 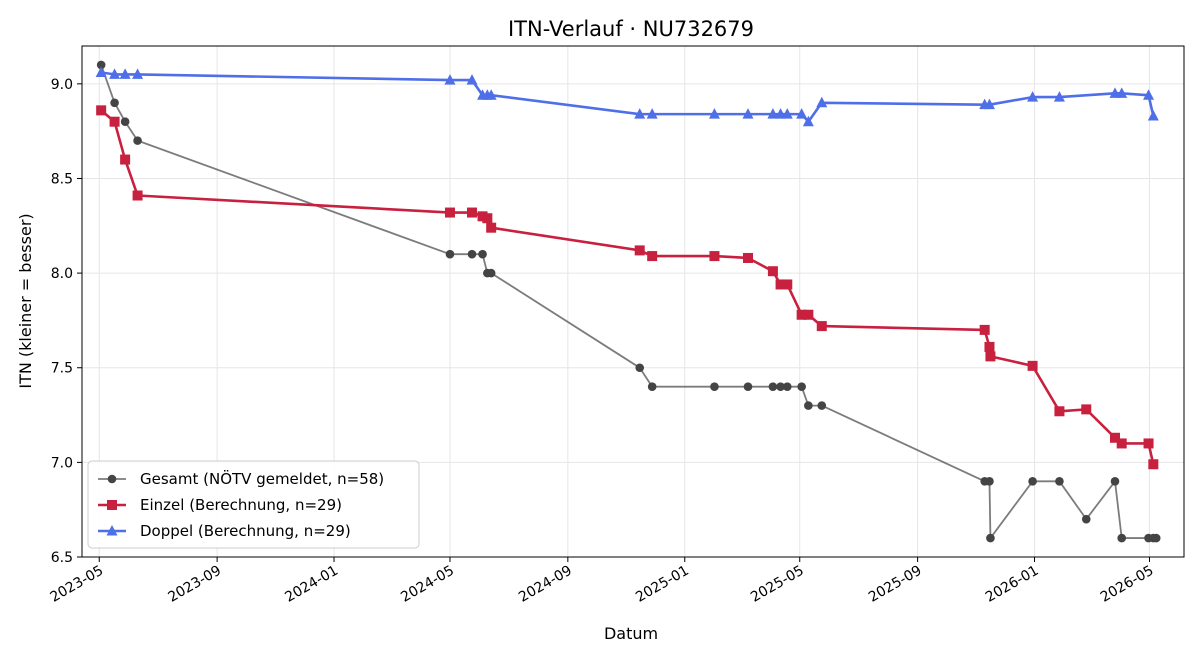 I want to click on y-tick-label: 7.0, so click(x=62, y=463).